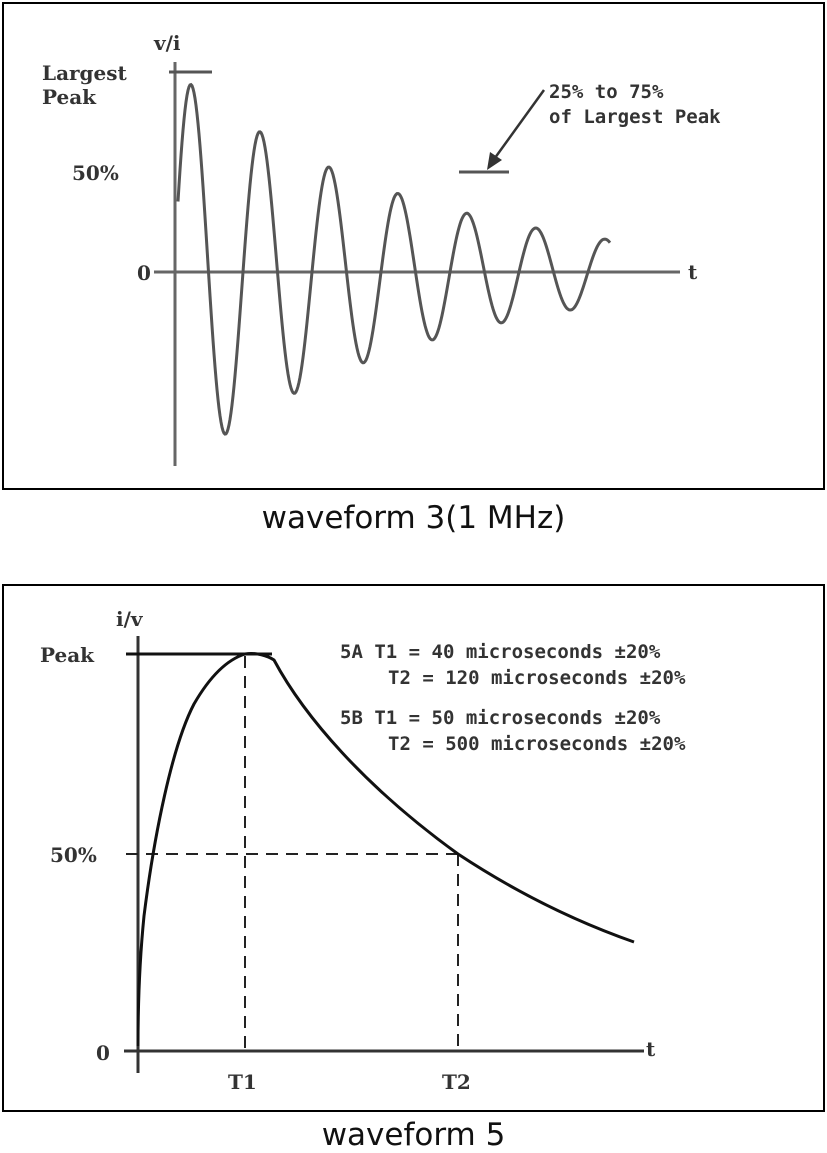  I want to click on w5-peak-label: Peak, so click(67, 655).